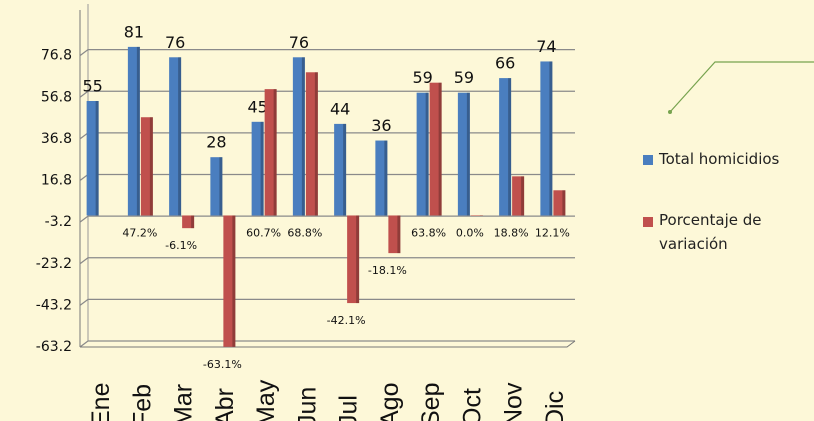  I want to click on data-label: 47.2%, so click(139, 232).